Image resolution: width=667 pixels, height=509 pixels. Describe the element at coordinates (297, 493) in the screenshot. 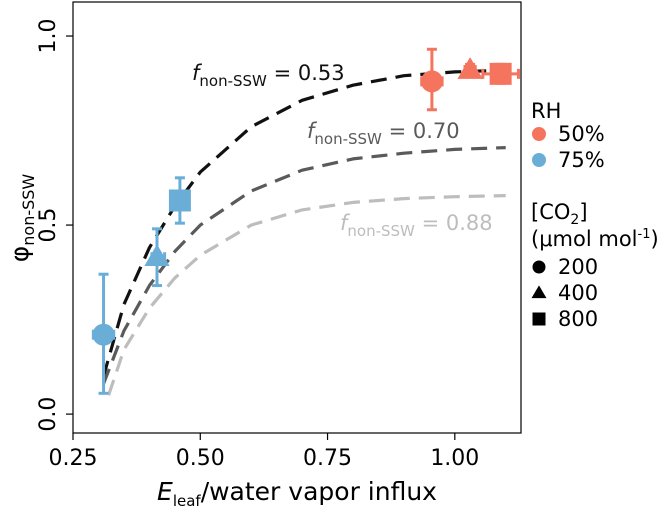

I see `x-axis-title: Eleaf/water vapor influx` at that location.